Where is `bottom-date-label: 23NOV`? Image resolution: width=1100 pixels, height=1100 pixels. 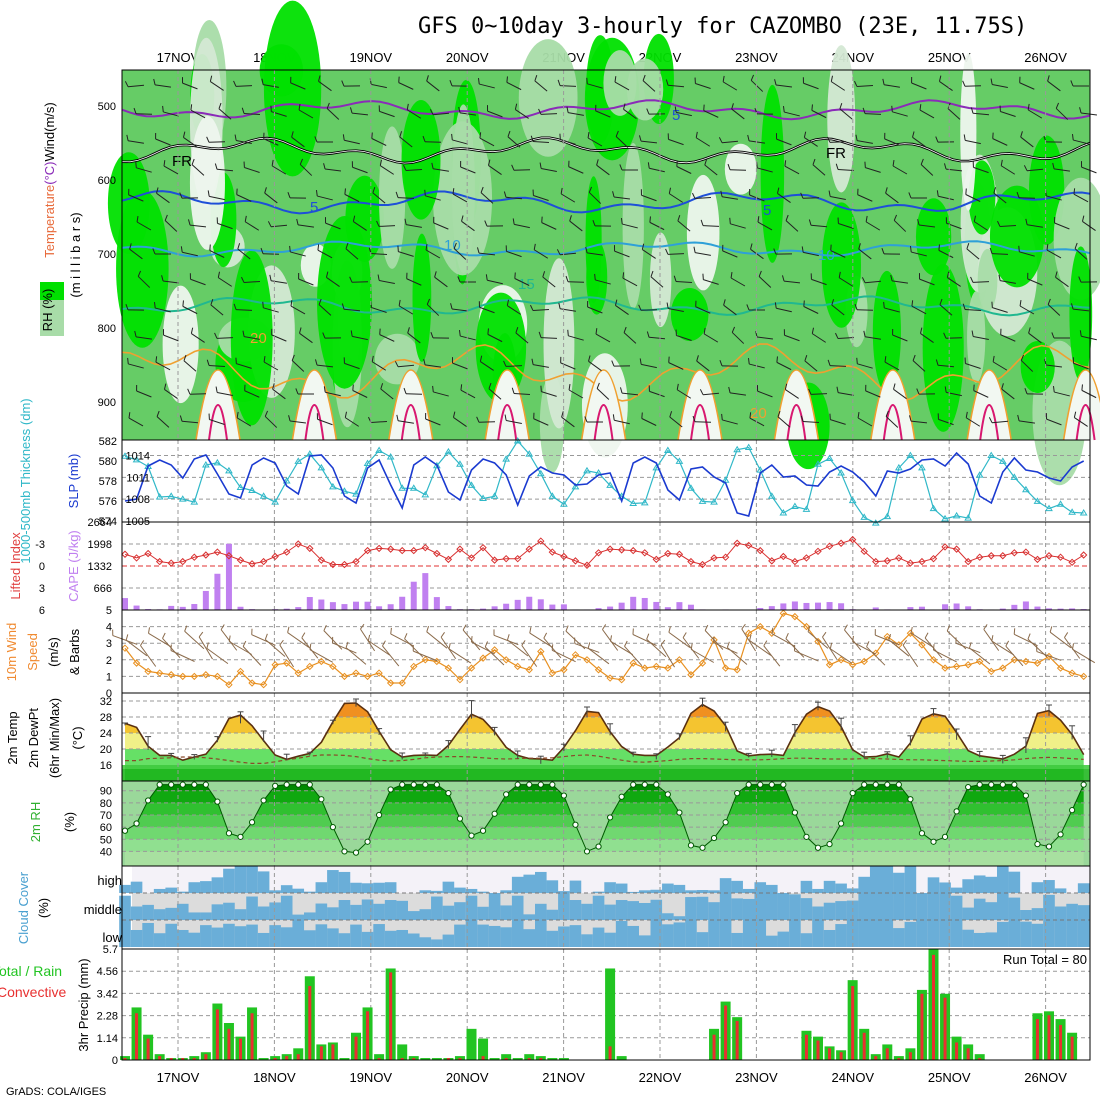
bottom-date-label: 23NOV is located at coordinates (756, 1077).